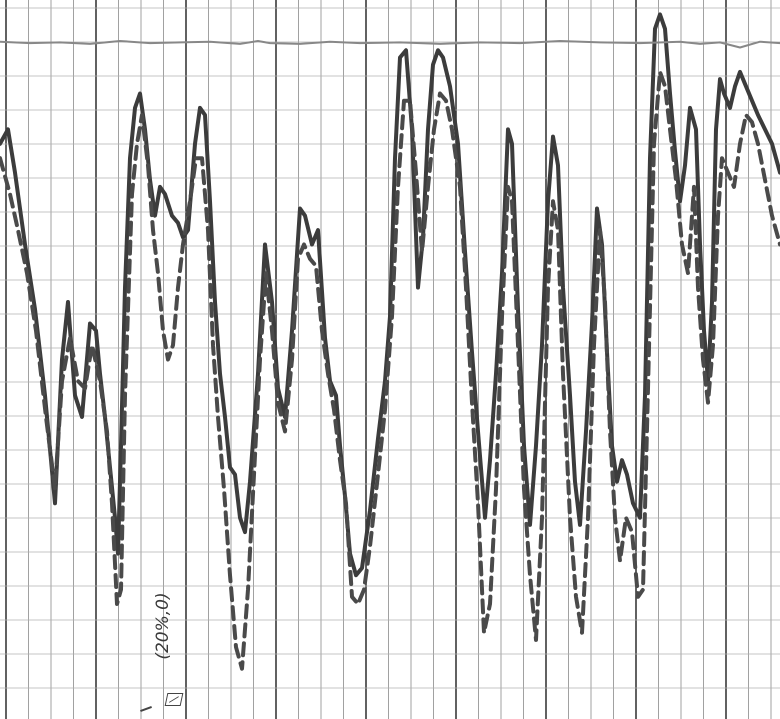  Describe the element at coordinates (163, 626) in the screenshot. I see `chart-annotation: (20%,0)` at that location.